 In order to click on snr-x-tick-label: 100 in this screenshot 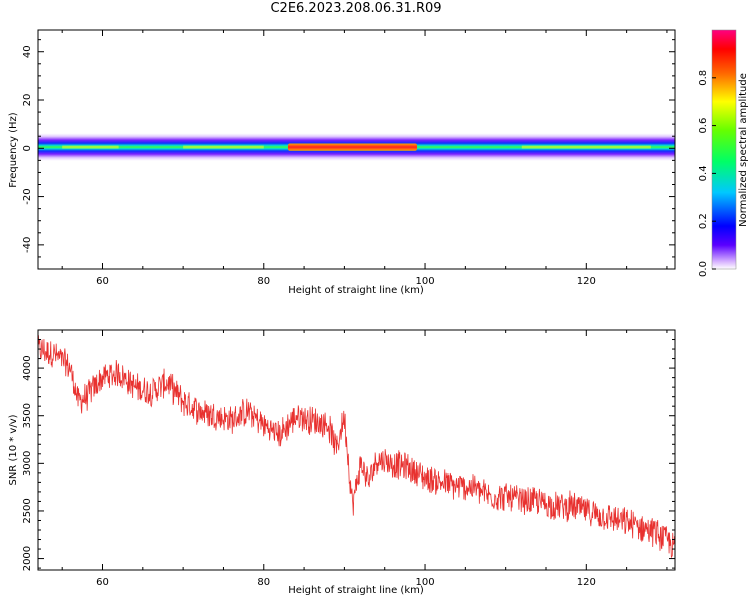, I will do `click(424, 582)`.